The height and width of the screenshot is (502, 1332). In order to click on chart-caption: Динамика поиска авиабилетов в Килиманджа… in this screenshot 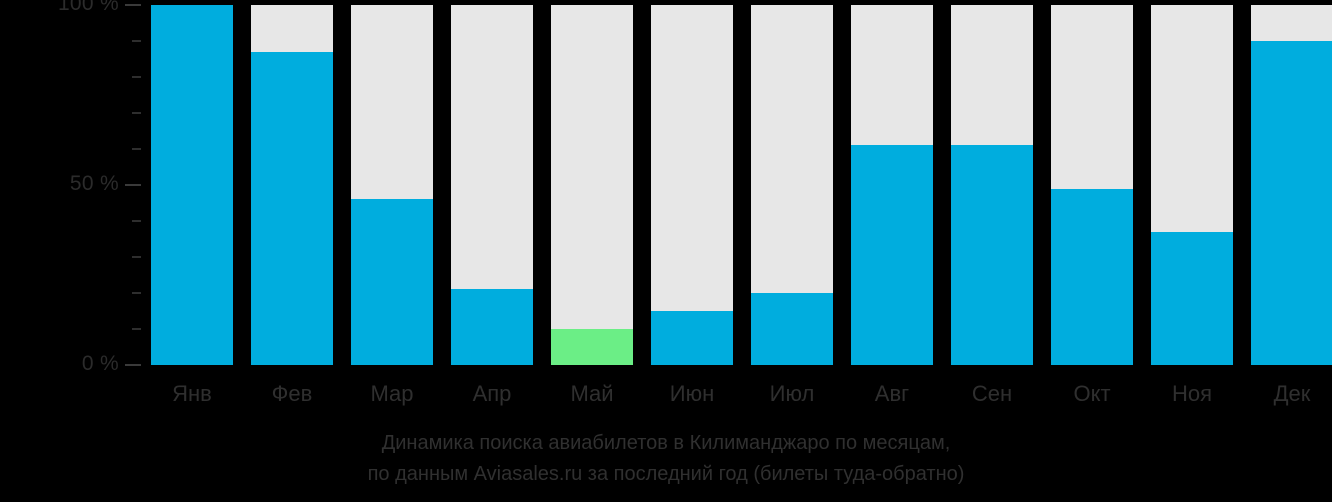, I will do `click(666, 459)`.